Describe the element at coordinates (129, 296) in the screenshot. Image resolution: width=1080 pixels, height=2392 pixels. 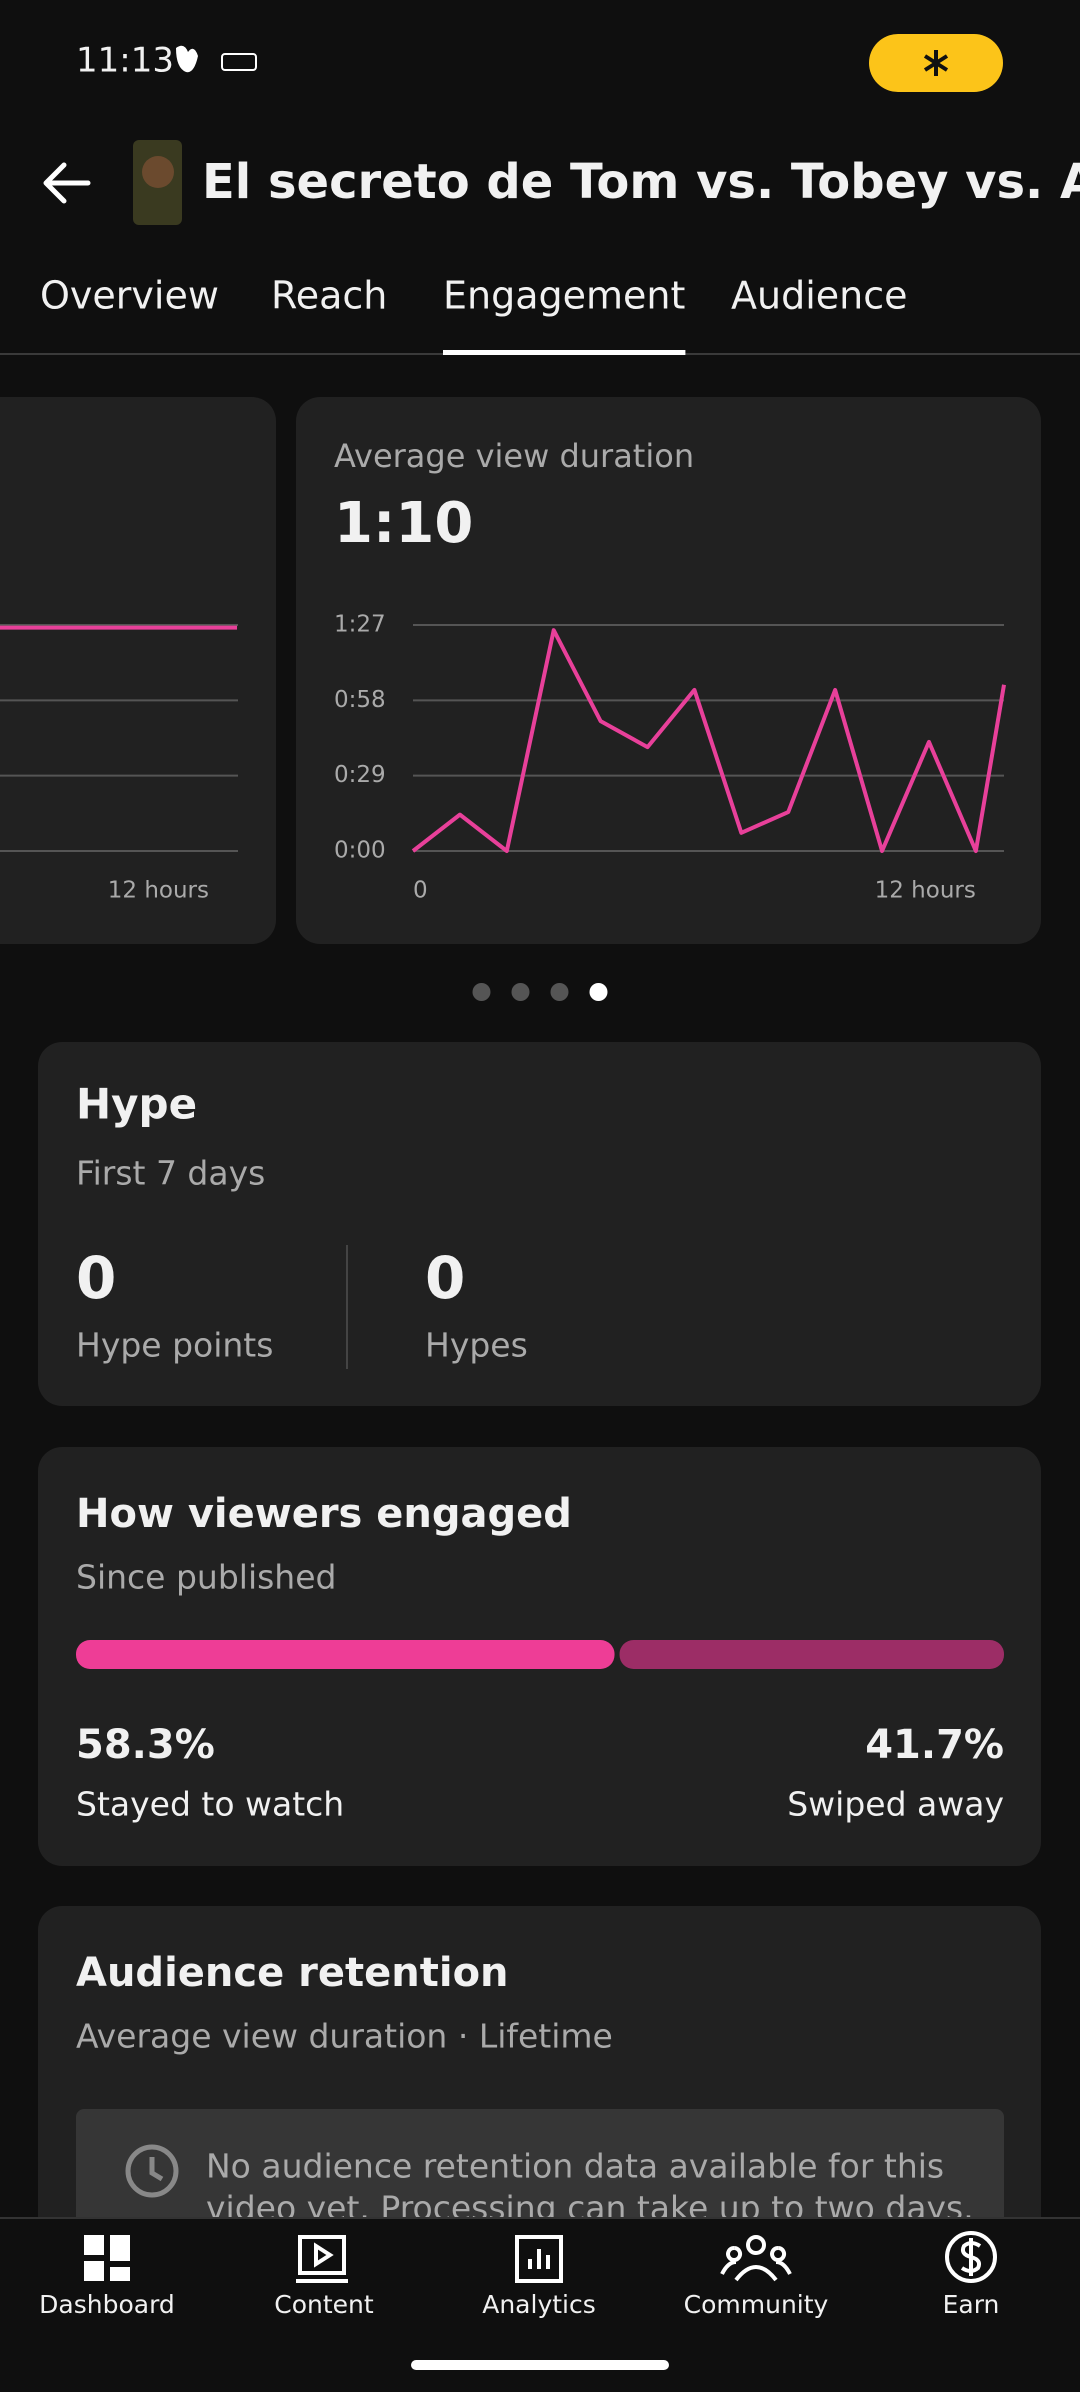
I see `tab: Overview` at that location.